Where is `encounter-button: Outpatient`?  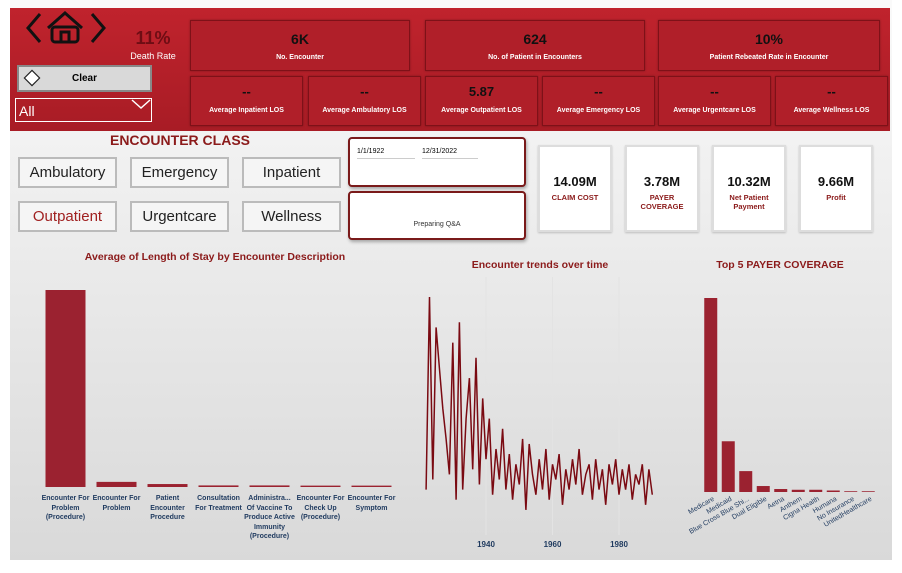 encounter-button: Outpatient is located at coordinates (67, 216).